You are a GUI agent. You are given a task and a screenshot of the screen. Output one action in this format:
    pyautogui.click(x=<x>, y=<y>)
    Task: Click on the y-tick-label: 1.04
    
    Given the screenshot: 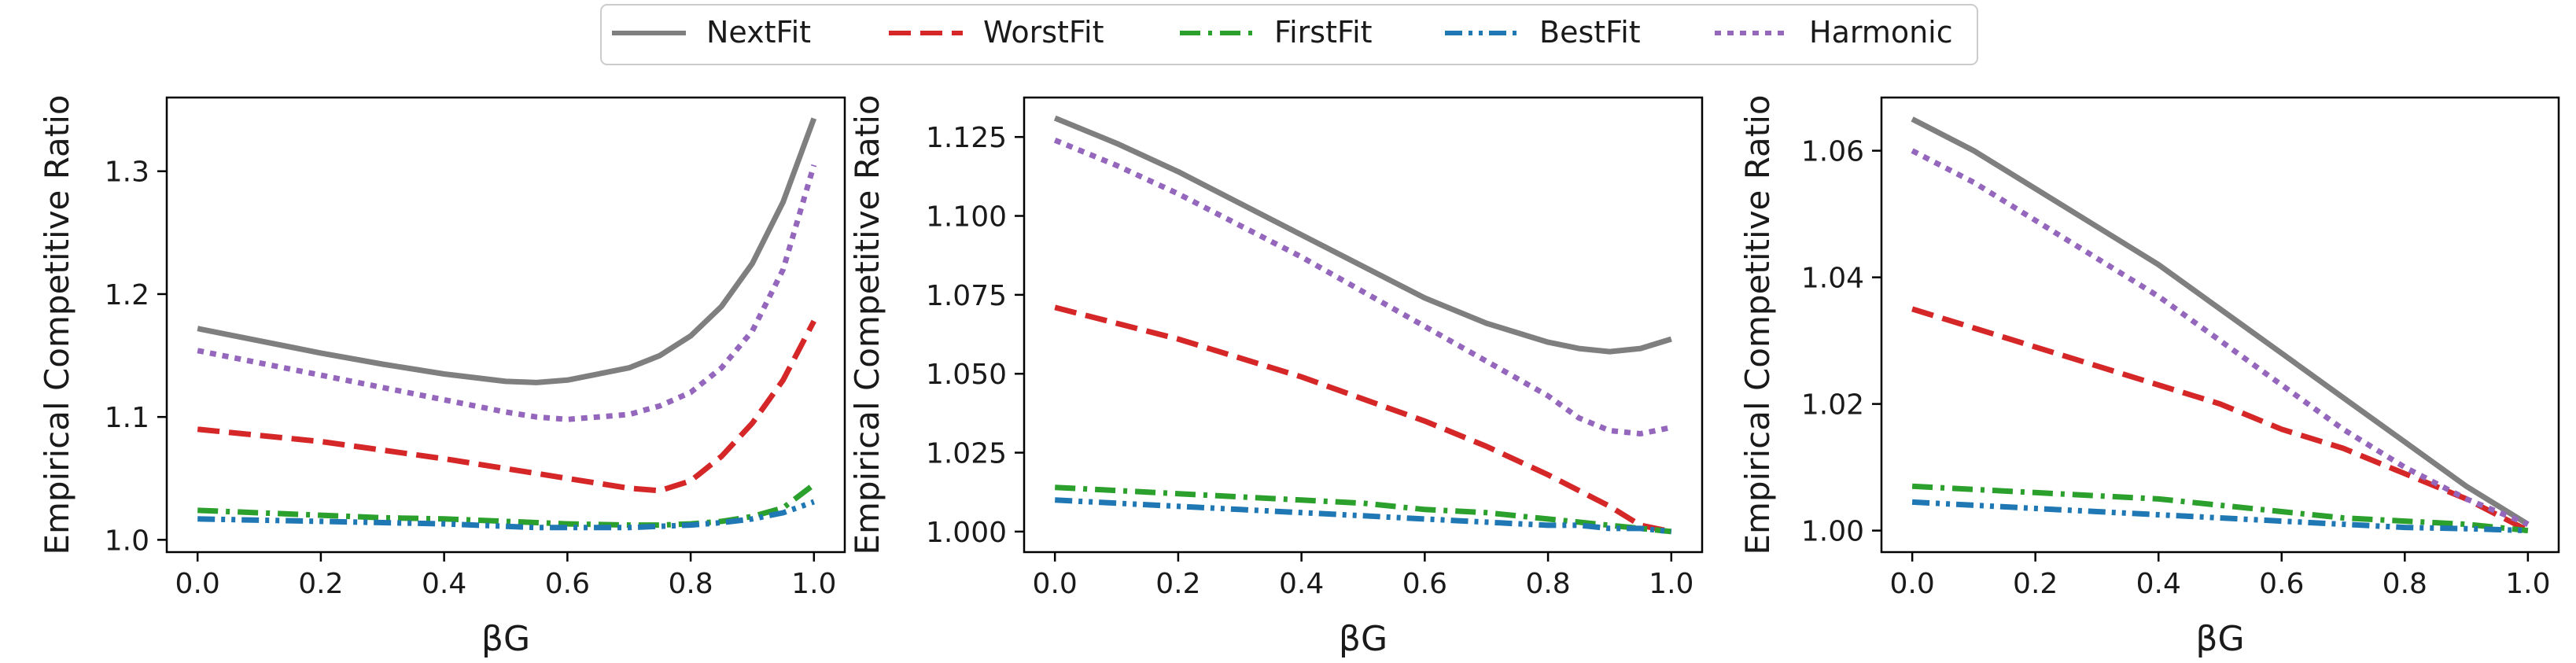 What is the action you would take?
    pyautogui.click(x=1832, y=279)
    